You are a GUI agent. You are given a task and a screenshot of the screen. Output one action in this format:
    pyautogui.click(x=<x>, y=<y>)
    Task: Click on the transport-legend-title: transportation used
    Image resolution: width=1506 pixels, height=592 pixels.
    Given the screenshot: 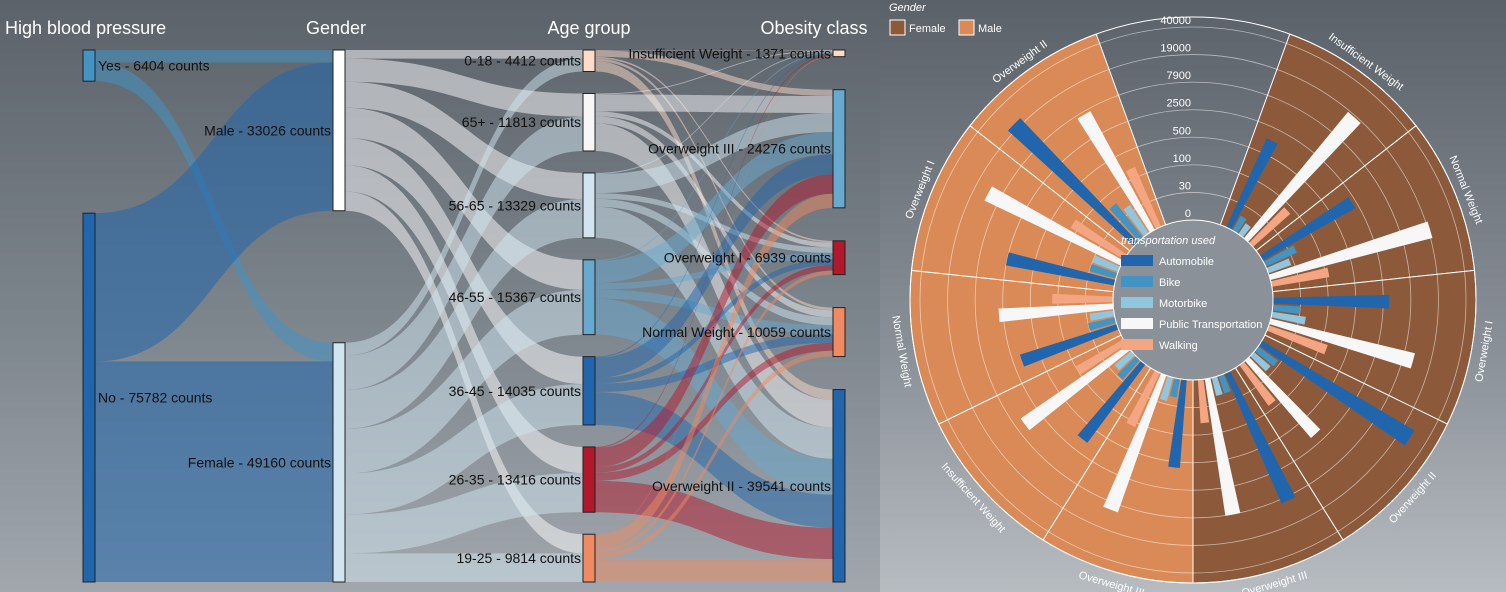 What is the action you would take?
    pyautogui.click(x=1168, y=241)
    